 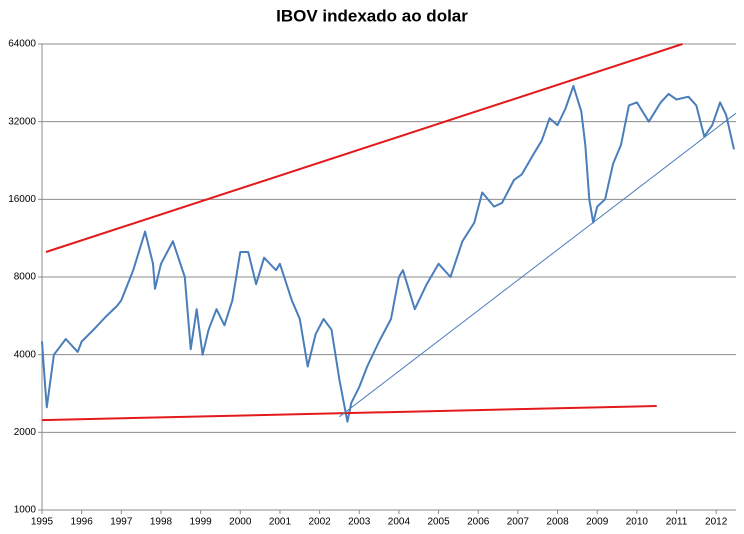 What do you see at coordinates (372, 15) in the screenshot?
I see `chart-title: IBOV indexado ao dolar` at bounding box center [372, 15].